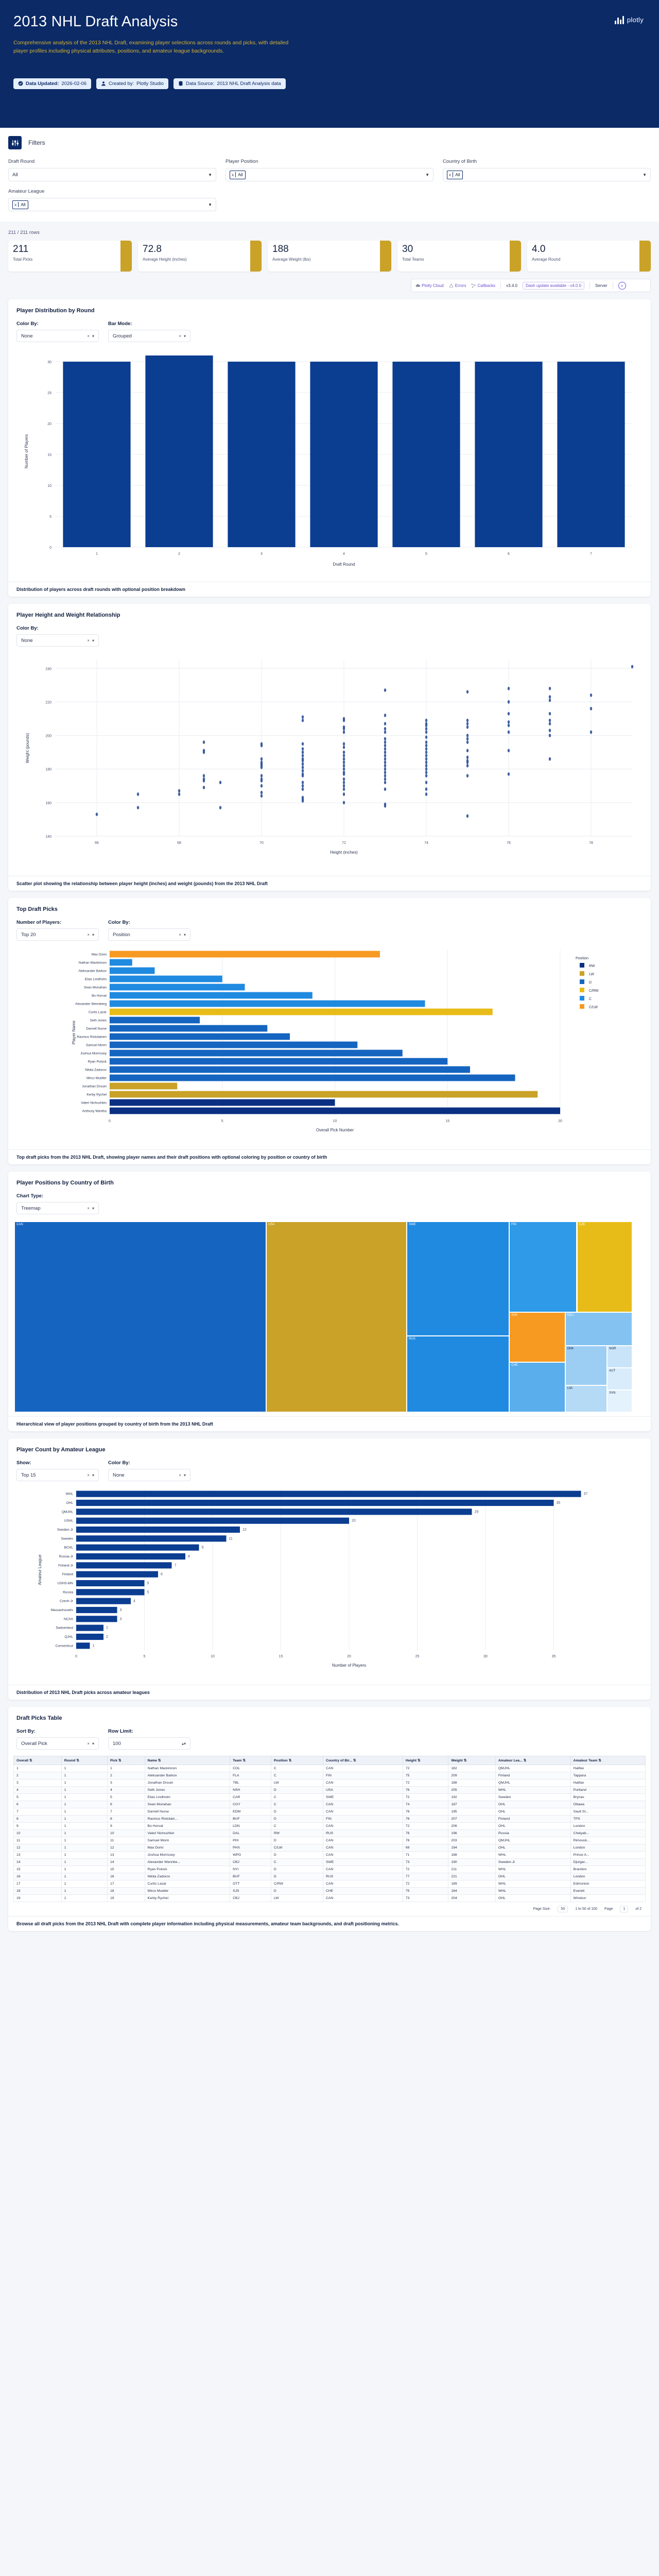  Describe the element at coordinates (553, 286) in the screenshot. I see `dash-update-available-pill: Dash update available - v4.0.0` at that location.